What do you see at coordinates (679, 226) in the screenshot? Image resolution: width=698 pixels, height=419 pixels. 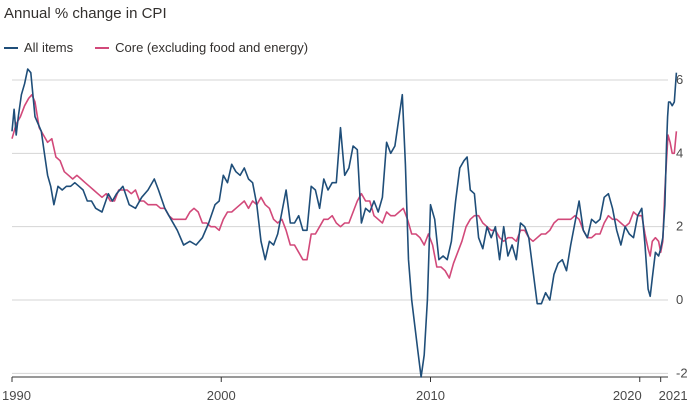 I see `y-tick-label: 2` at bounding box center [679, 226].